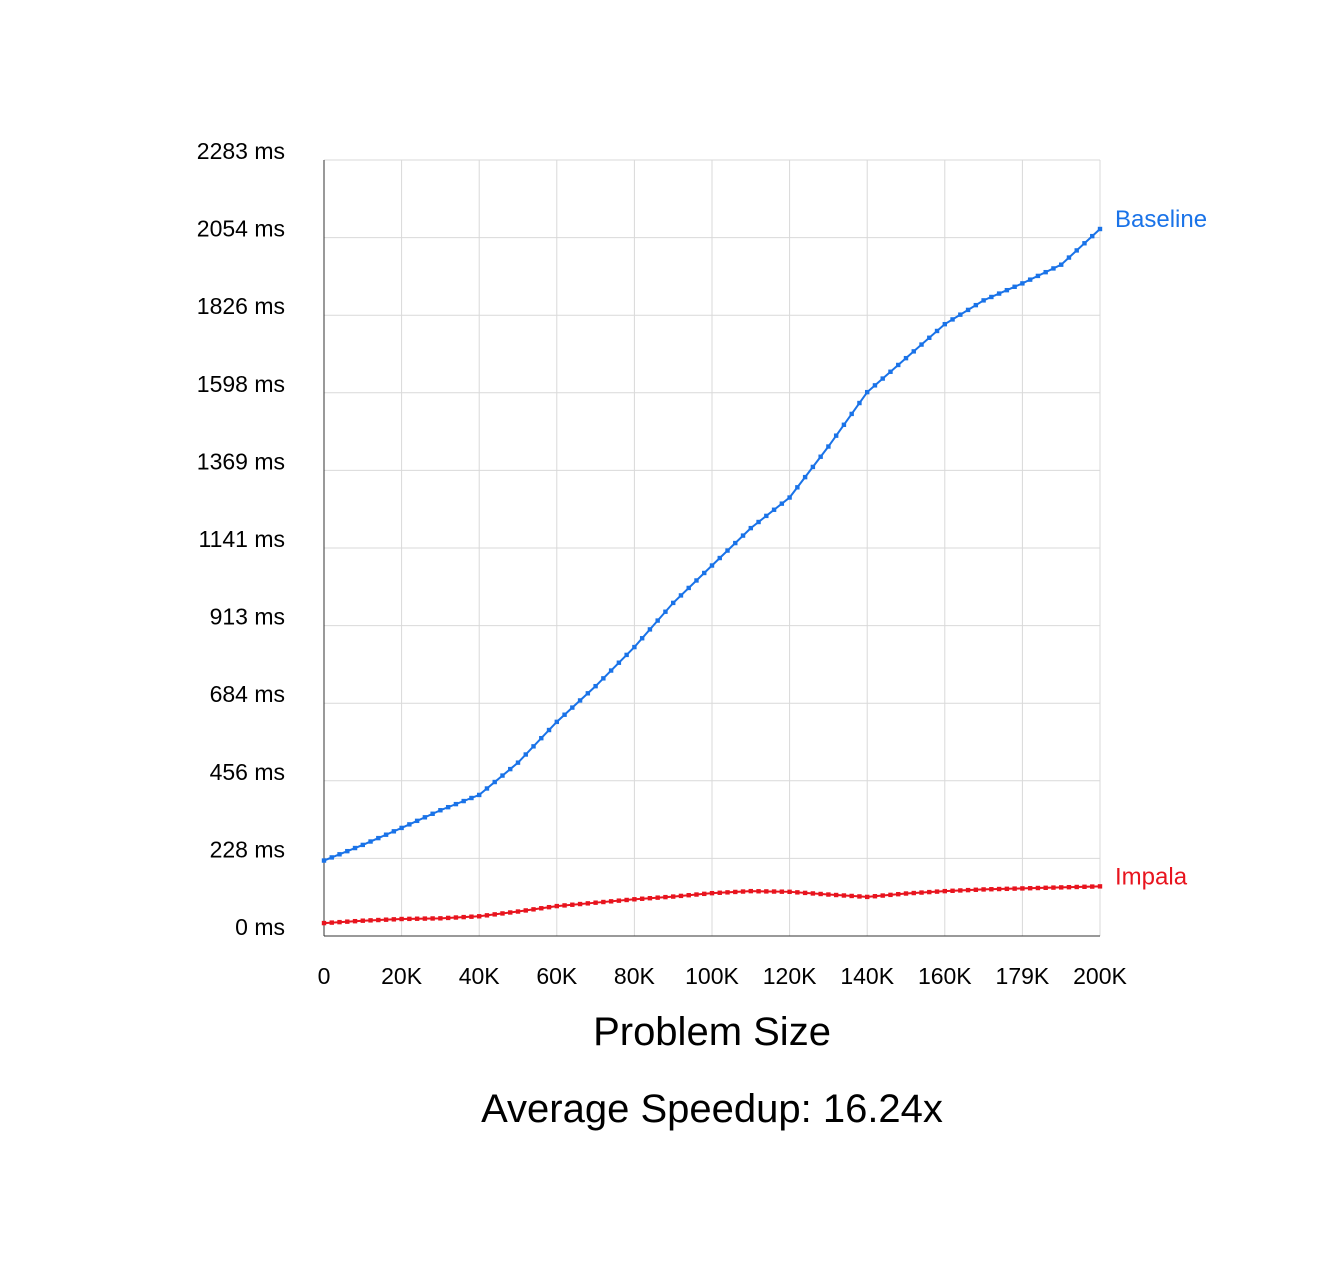 Image resolution: width=1336 pixels, height=1276 pixels. I want to click on y-tick-label: 1369 ms, so click(241, 461).